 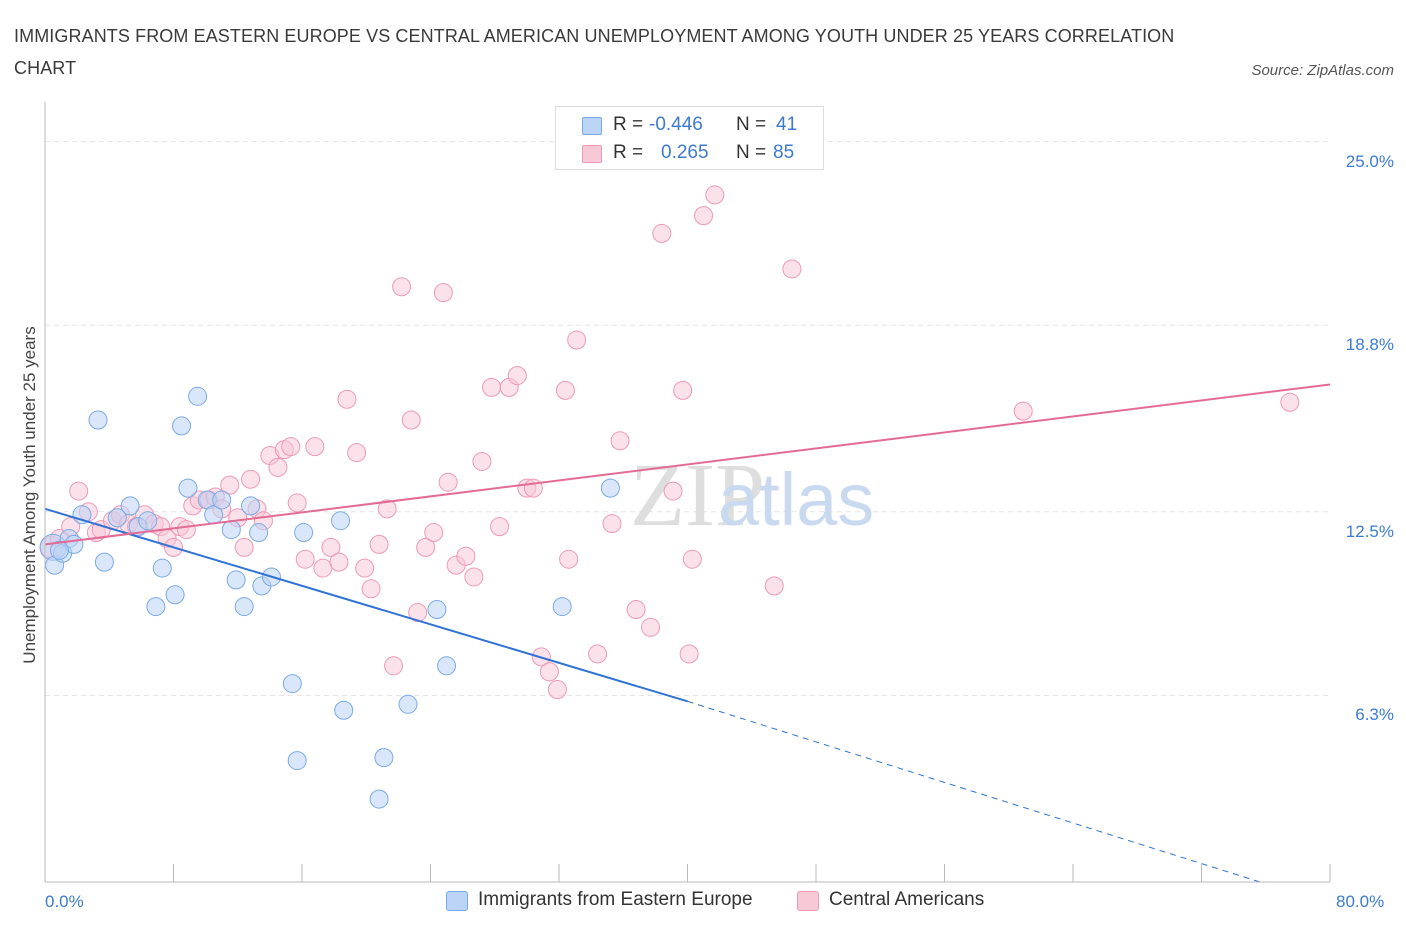 I want to click on legend-n-value: 41, so click(x=787, y=124).